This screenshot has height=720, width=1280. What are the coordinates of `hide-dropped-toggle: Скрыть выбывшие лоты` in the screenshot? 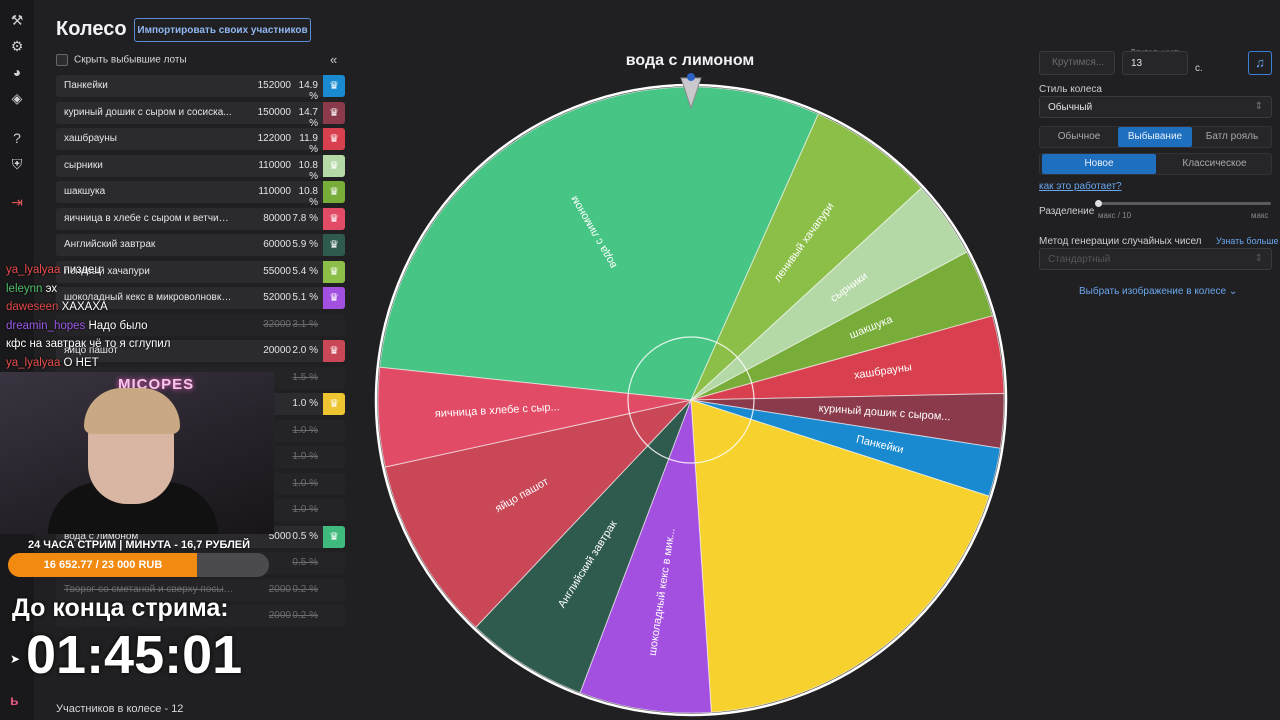 It's located at (121, 60).